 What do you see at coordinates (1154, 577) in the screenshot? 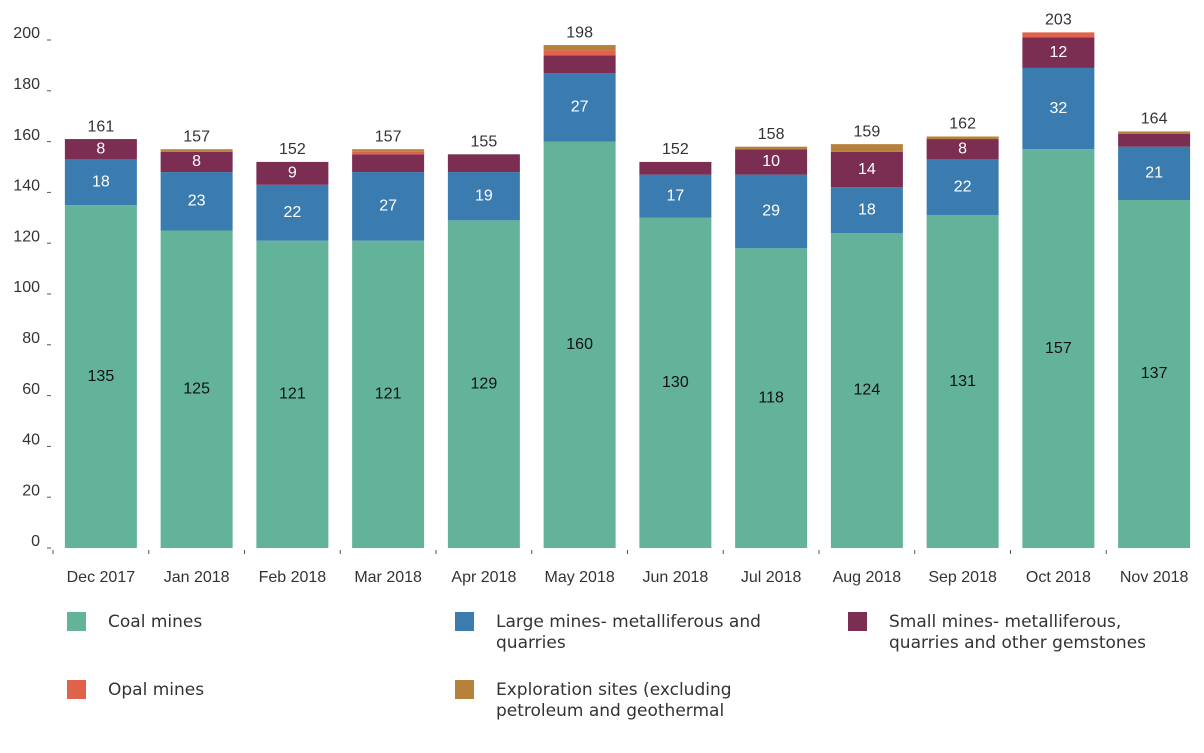
I see `x-tick-label: Nov 2018` at bounding box center [1154, 577].